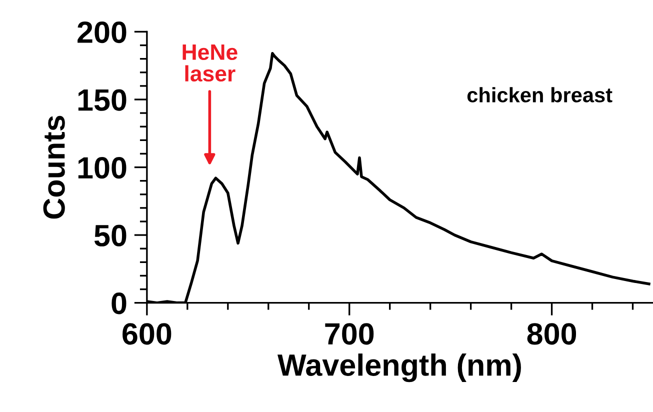 This screenshot has width=653, height=412. I want to click on y-tick-label: 150, so click(102, 100).